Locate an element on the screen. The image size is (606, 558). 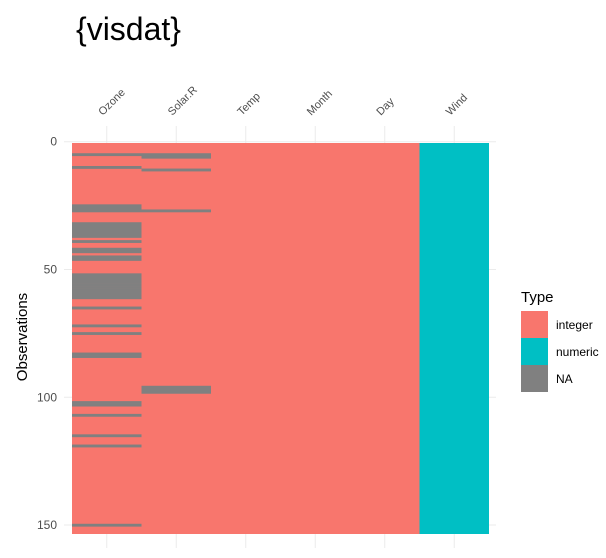
cell-block-day is located at coordinates (385, 338).